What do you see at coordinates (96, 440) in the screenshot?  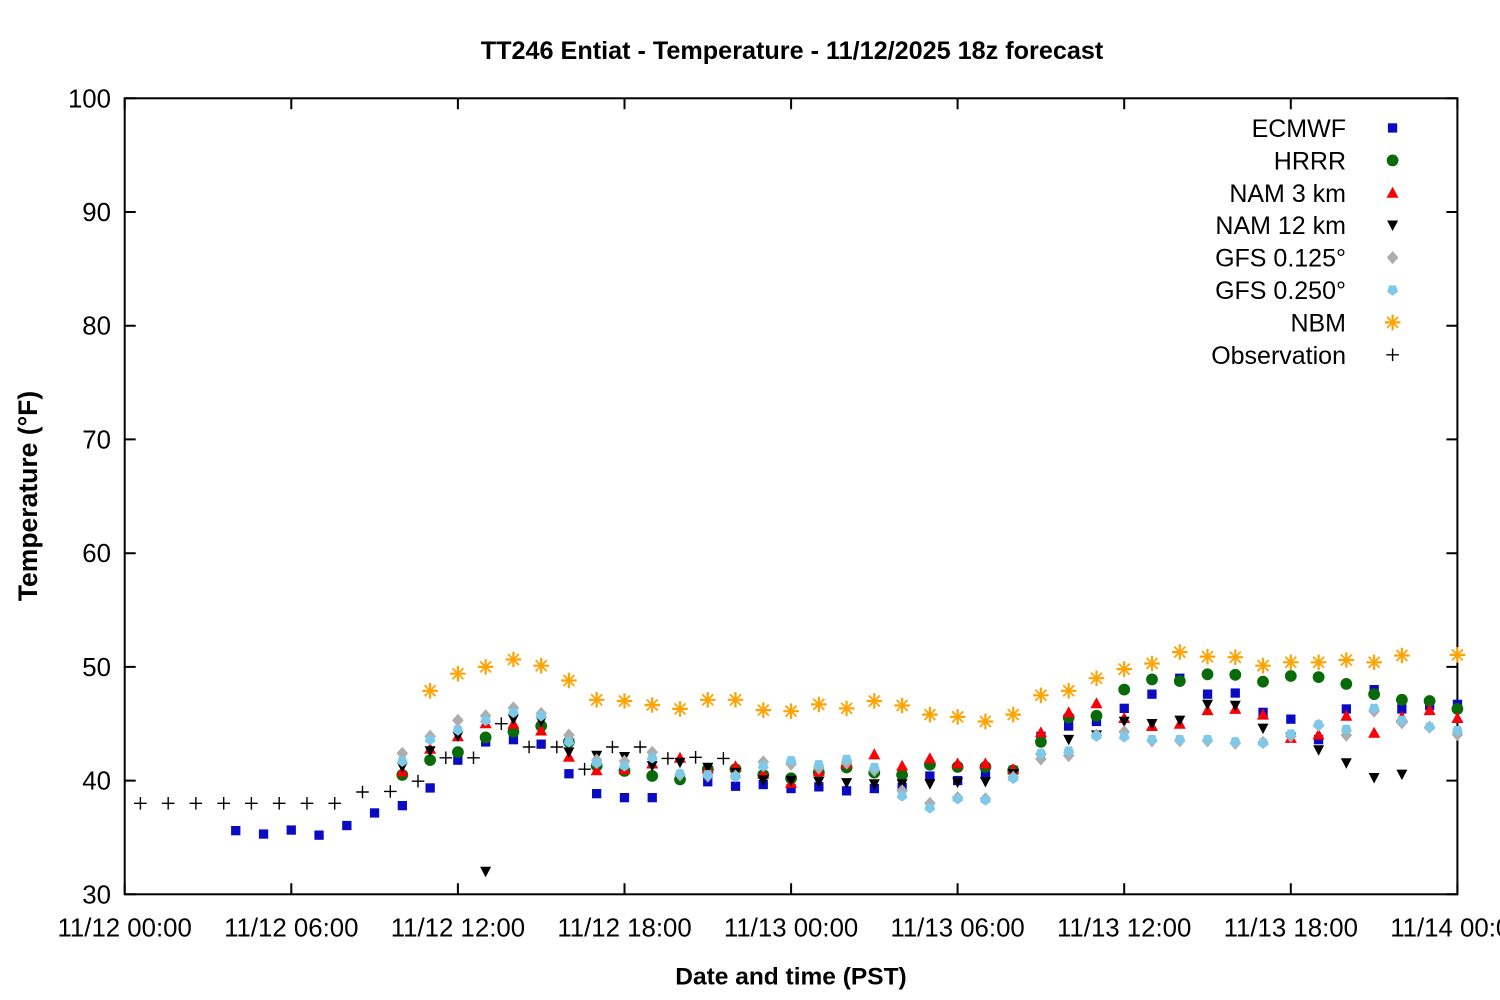 I see `svg-text: 70` at bounding box center [96, 440].